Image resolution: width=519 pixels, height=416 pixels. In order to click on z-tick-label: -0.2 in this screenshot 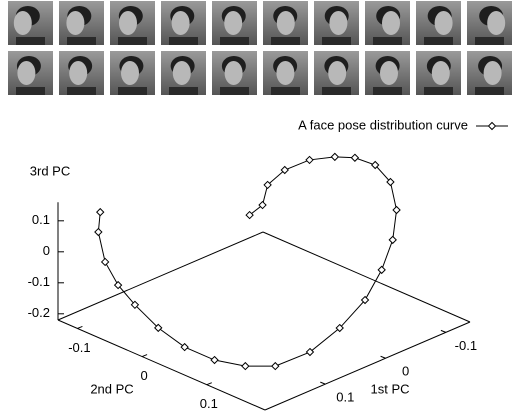, I will do `click(39, 312)`.